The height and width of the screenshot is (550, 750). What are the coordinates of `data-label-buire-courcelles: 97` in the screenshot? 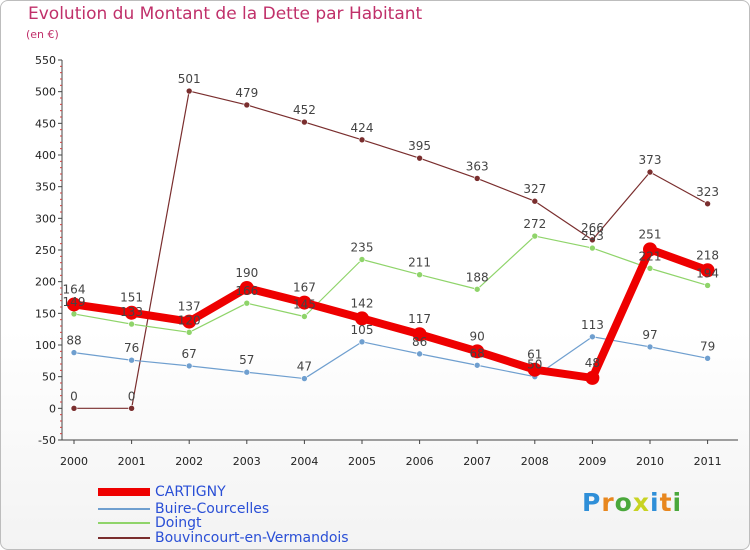 It's located at (649, 335).